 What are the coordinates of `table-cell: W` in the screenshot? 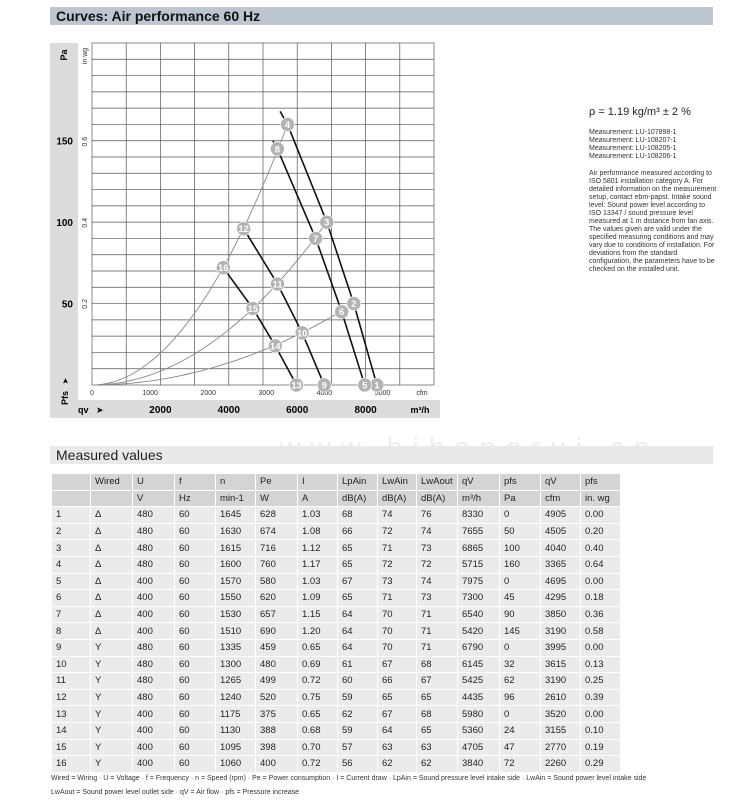 It's located at (276, 498).